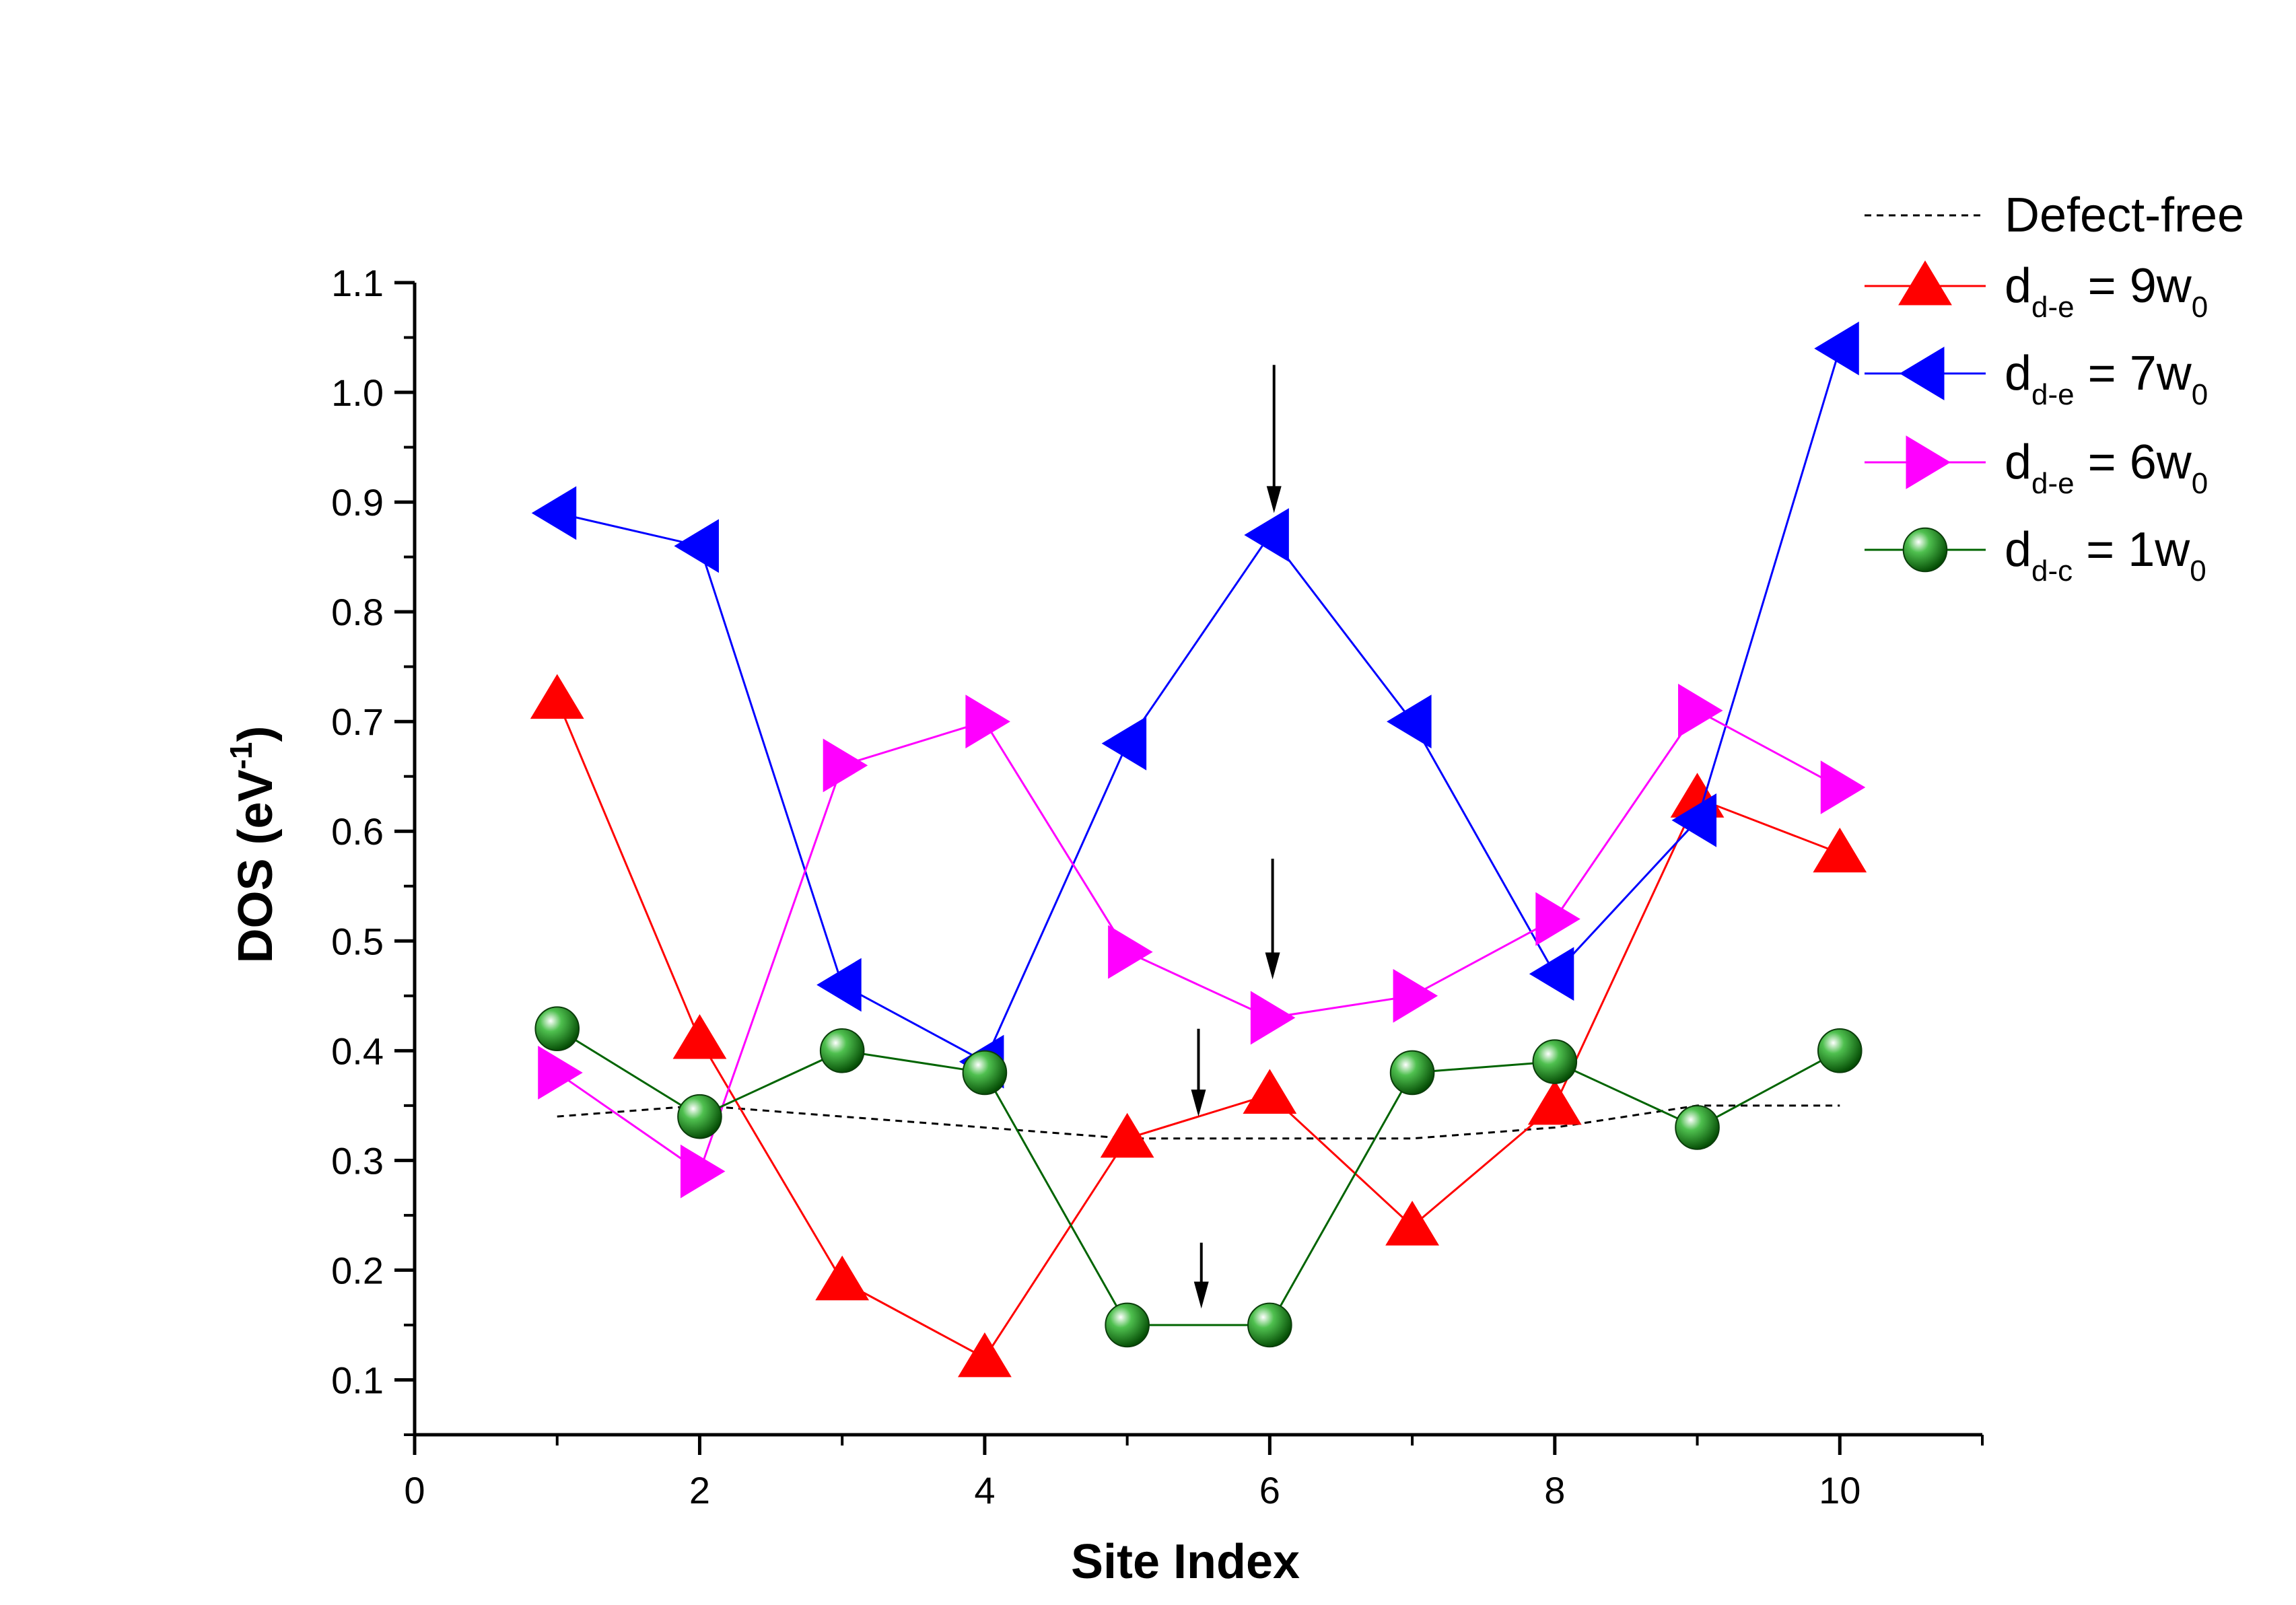 The image size is (2296, 1605). Describe the element at coordinates (984, 1490) in the screenshot. I see `x-tick-label: 4` at that location.